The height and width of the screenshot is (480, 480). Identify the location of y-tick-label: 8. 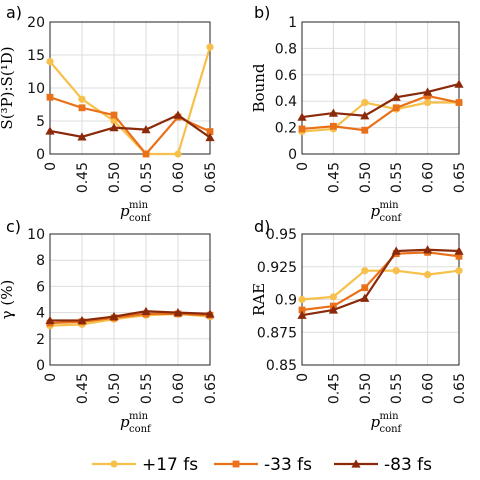
(40, 261).